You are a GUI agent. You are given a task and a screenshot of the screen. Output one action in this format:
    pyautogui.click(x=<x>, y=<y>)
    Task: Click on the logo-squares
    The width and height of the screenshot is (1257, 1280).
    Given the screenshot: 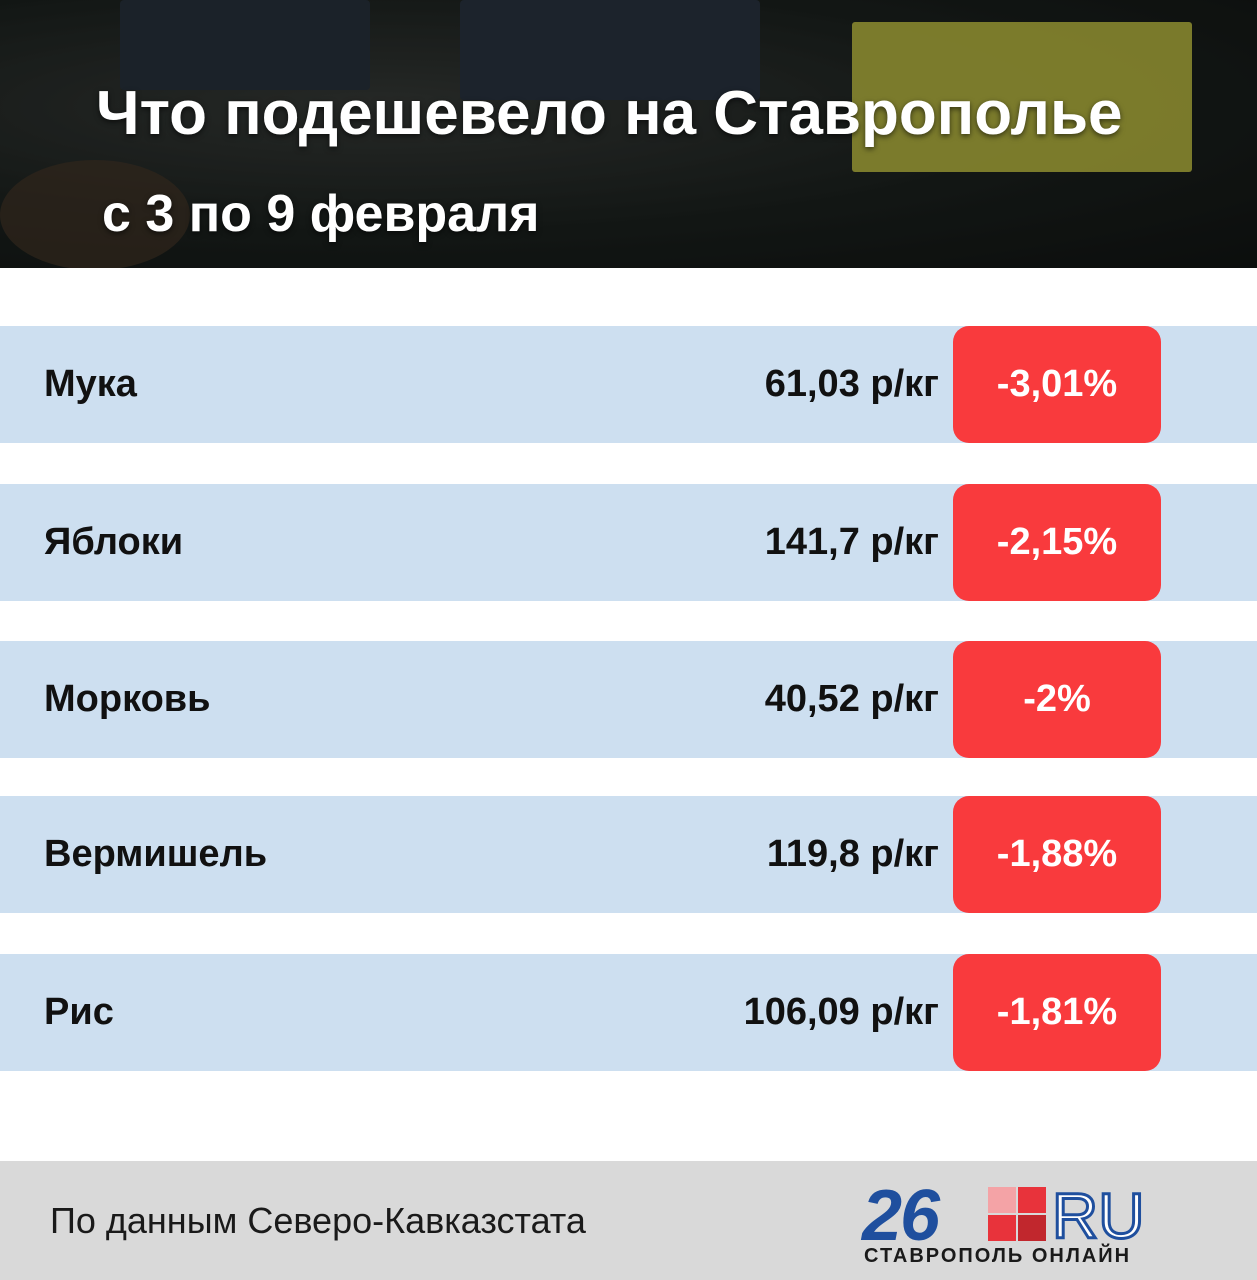 What is the action you would take?
    pyautogui.click(x=1017, y=1214)
    